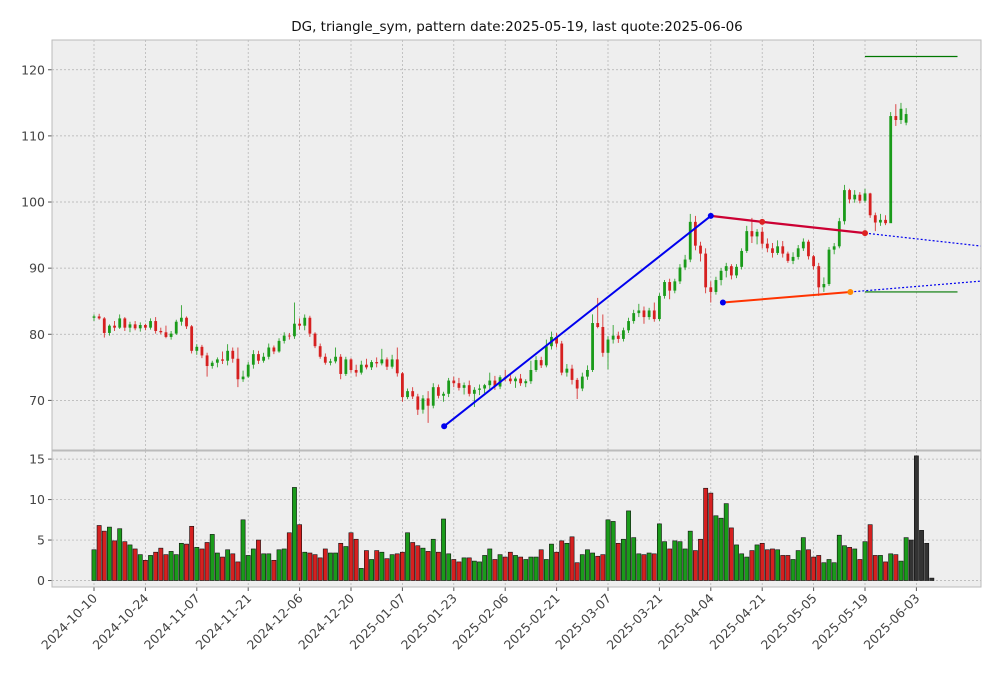 The width and height of the screenshot is (1001, 678). I want to click on triangle-upper-projection, so click(923, 239).